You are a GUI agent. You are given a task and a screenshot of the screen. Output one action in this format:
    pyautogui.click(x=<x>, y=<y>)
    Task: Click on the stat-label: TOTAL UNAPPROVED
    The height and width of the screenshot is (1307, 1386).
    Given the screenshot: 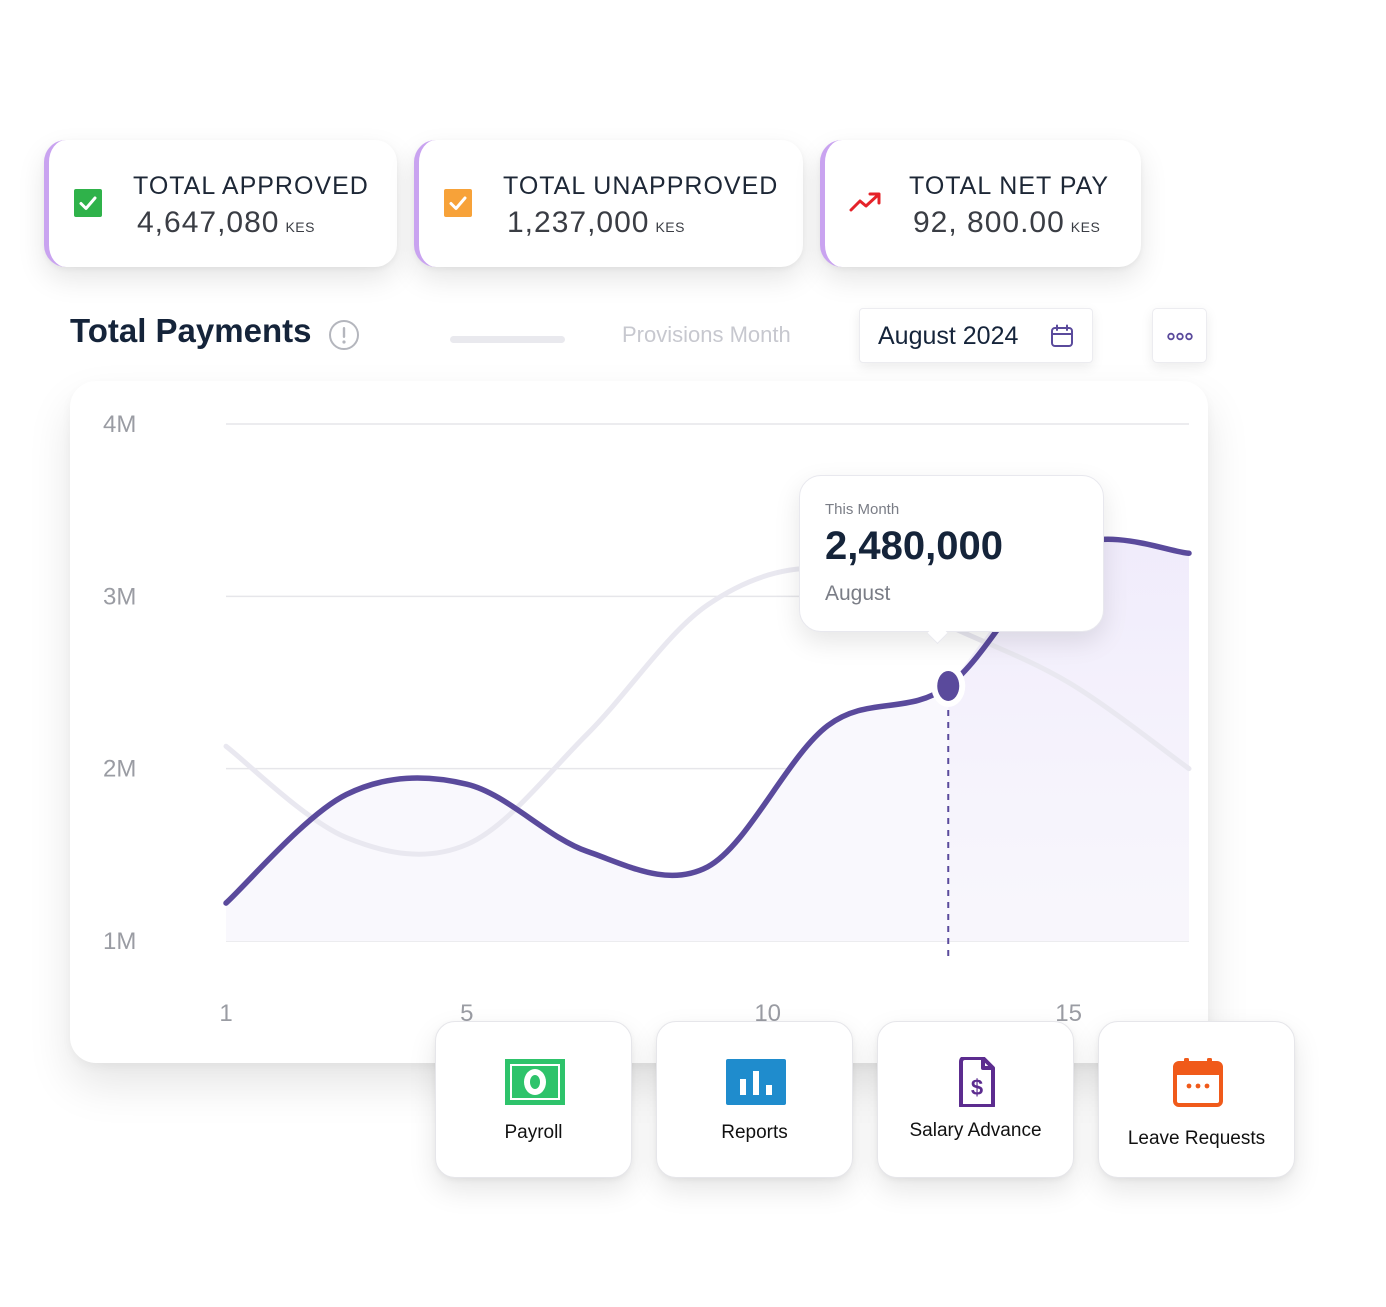 What is the action you would take?
    pyautogui.click(x=641, y=186)
    